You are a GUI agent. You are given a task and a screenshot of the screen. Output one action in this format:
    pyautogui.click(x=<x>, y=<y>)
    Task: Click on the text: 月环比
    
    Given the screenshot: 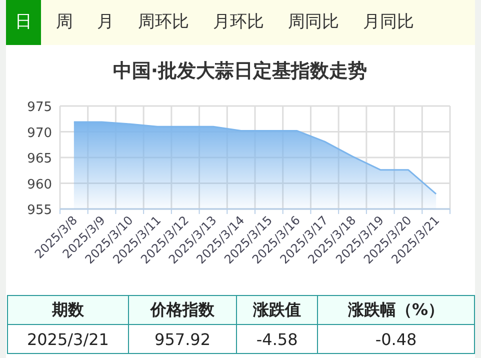 What is the action you would take?
    pyautogui.click(x=238, y=22)
    